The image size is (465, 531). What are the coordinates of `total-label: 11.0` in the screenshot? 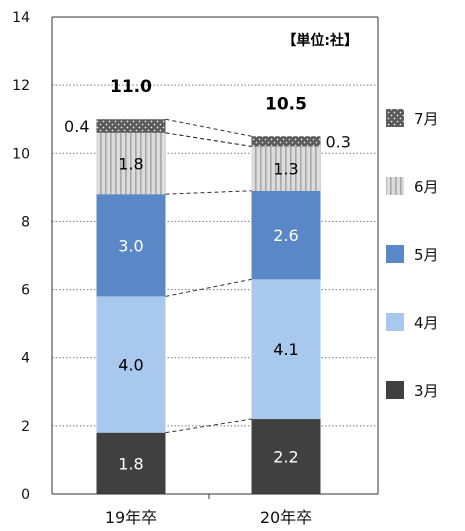 It's located at (131, 87).